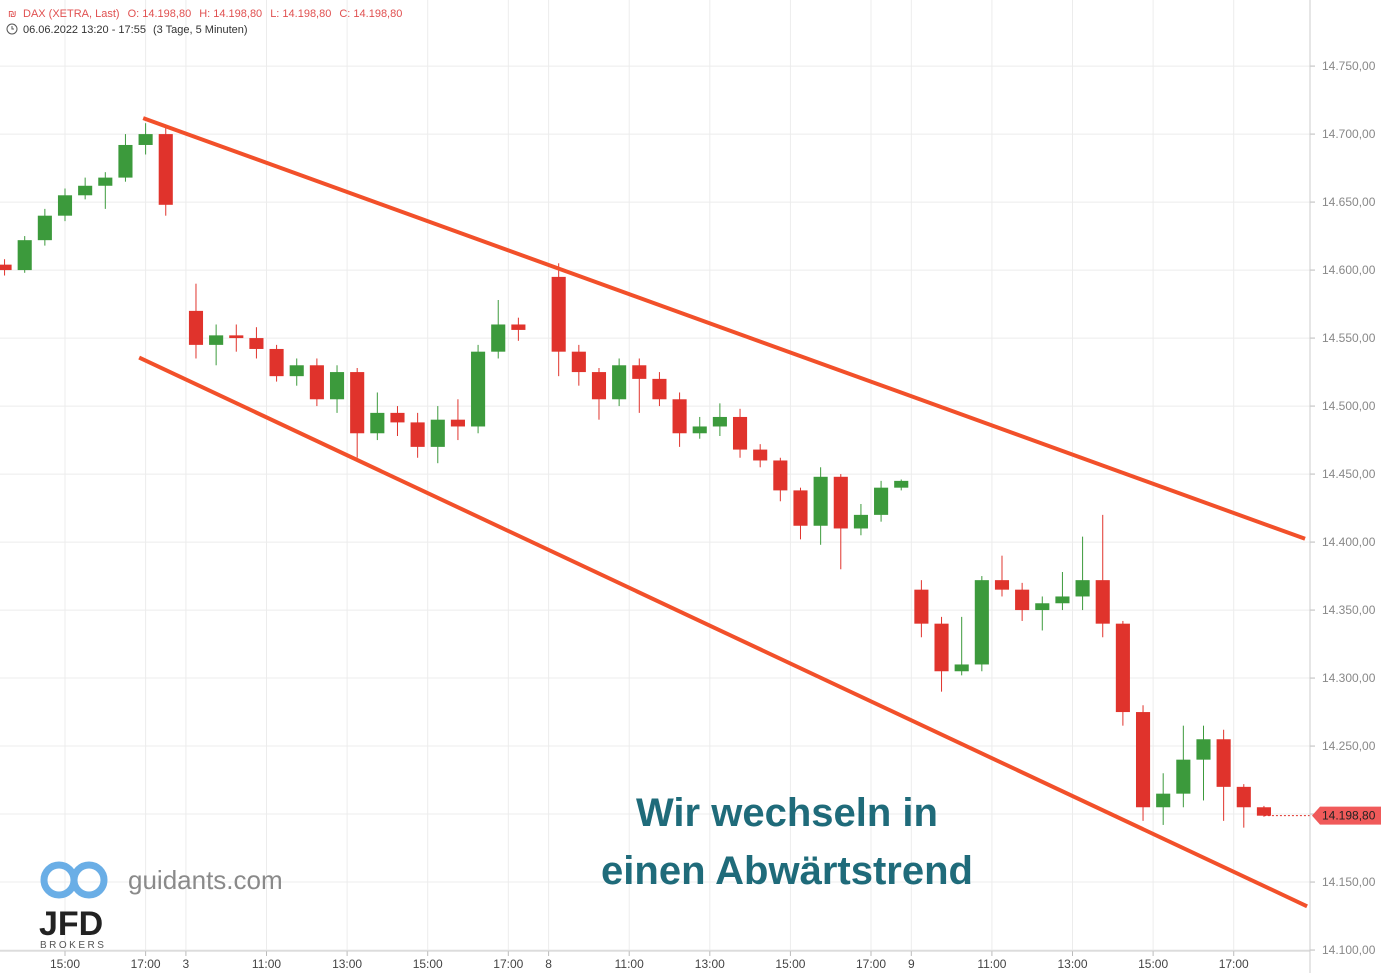  I want to click on y-tick-label: 14.250,00, so click(1349, 746).